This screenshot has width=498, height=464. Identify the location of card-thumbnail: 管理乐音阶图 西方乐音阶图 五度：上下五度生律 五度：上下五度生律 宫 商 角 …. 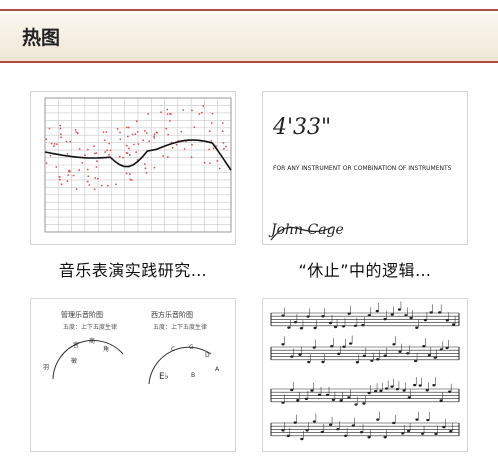
(133, 375).